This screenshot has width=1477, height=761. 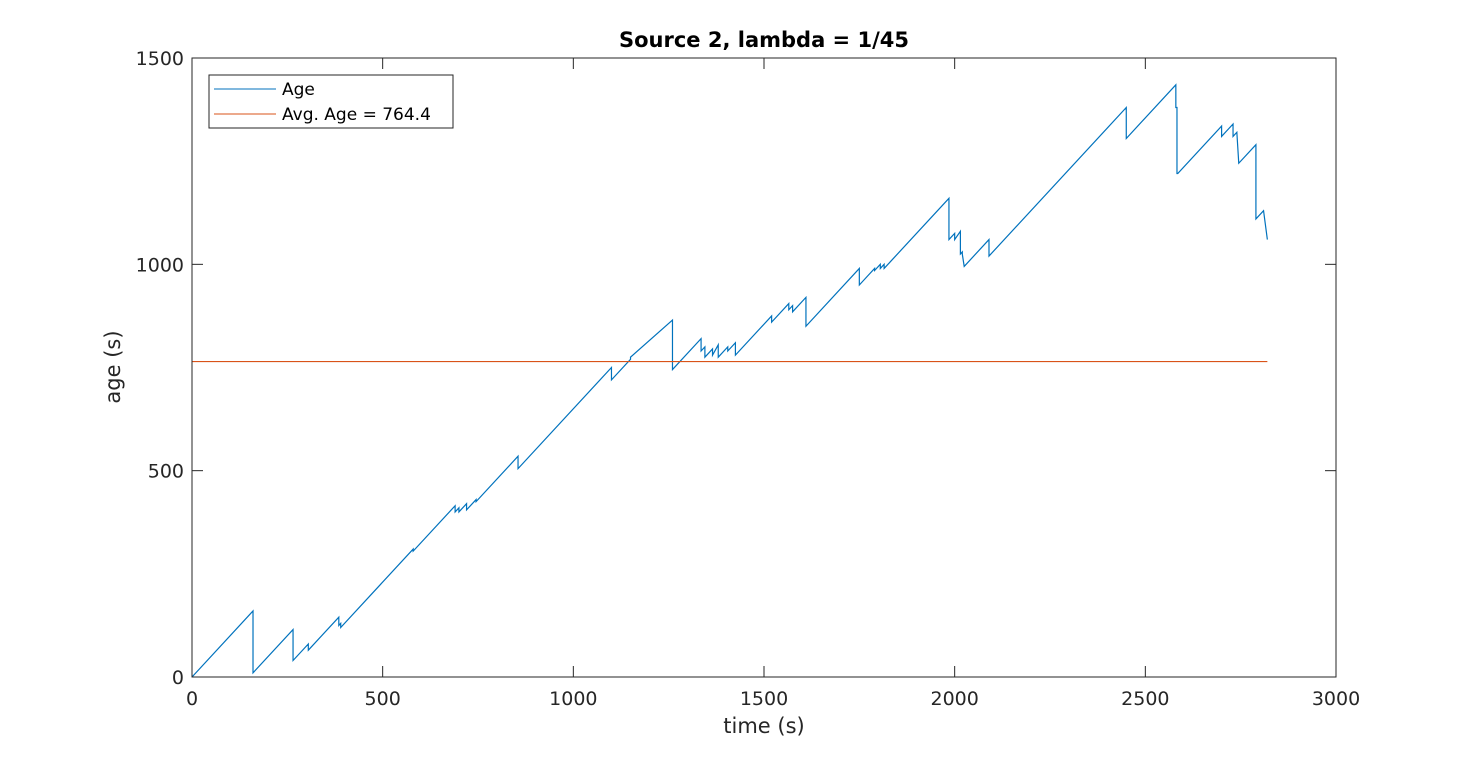 What do you see at coordinates (764, 699) in the screenshot?
I see `x-tick-label: 1500` at bounding box center [764, 699].